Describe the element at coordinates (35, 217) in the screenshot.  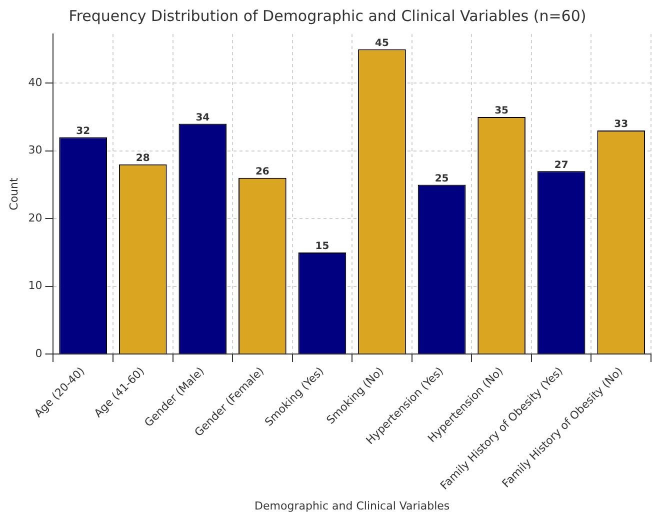
I see `y-tick-label: 20` at that location.